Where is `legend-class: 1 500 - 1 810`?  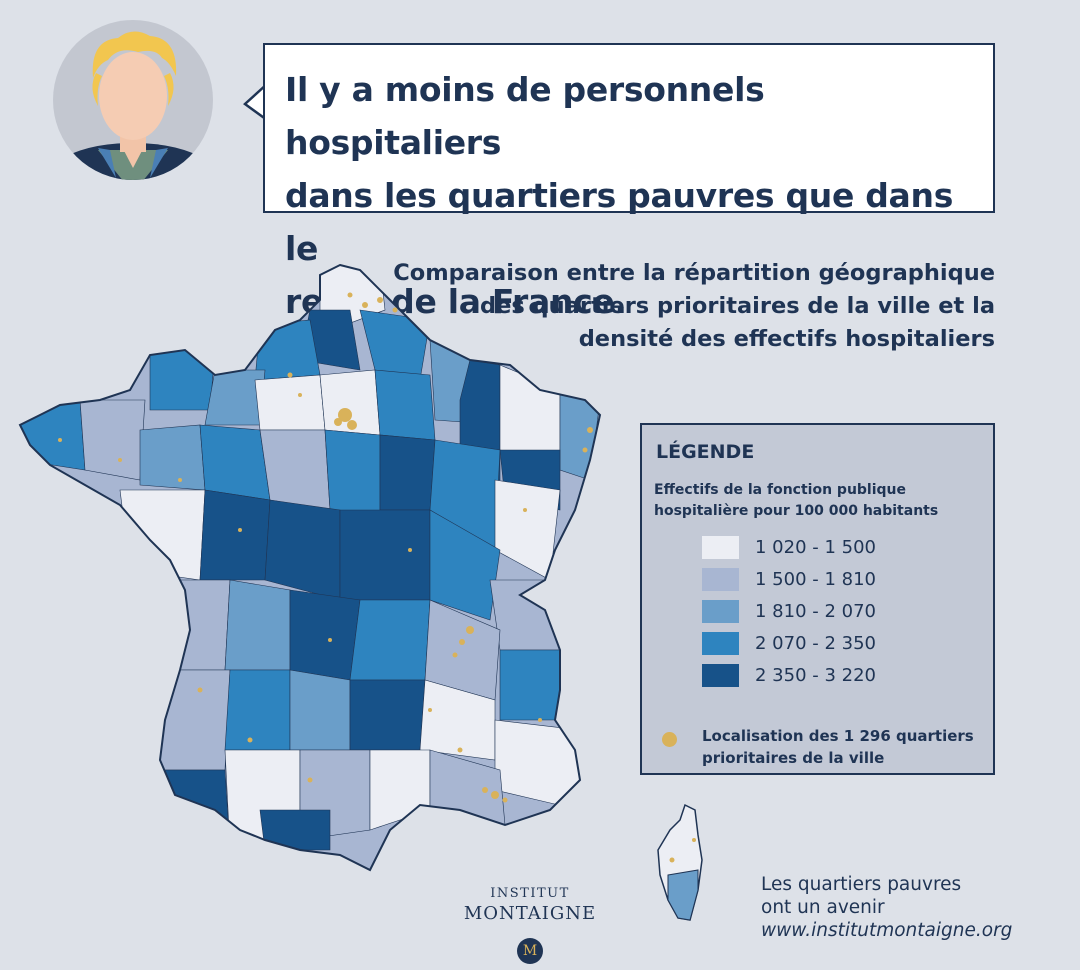 legend-class: 1 500 - 1 810 is located at coordinates (789, 579).